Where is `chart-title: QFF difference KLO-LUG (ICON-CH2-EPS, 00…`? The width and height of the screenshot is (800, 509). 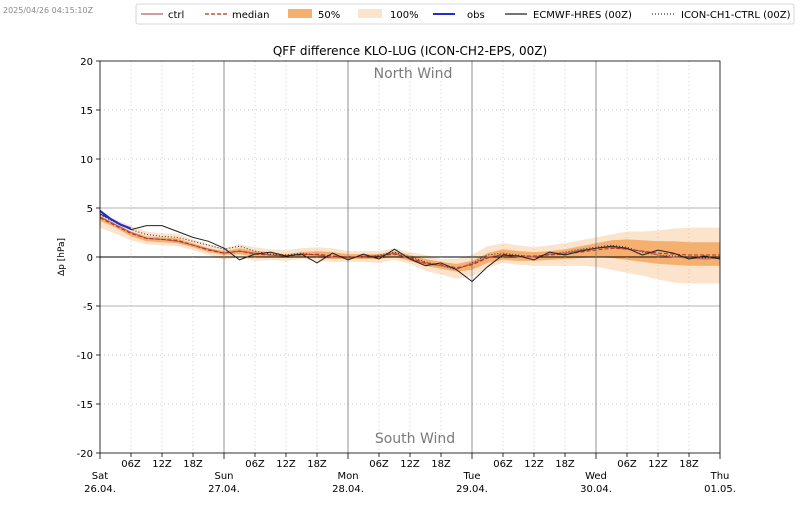
chart-title: QFF difference KLO-LUG (ICON-CH2-EPS, 00… is located at coordinates (410, 51).